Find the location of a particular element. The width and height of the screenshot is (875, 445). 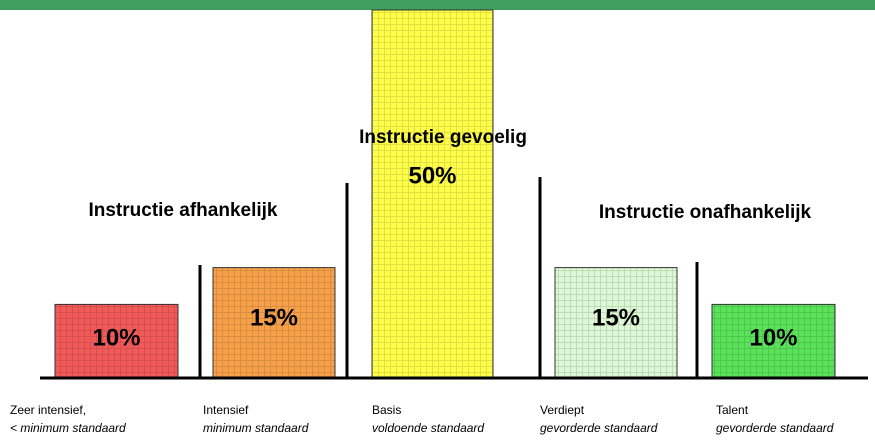

category-note: minimum standaard is located at coordinates (256, 428).